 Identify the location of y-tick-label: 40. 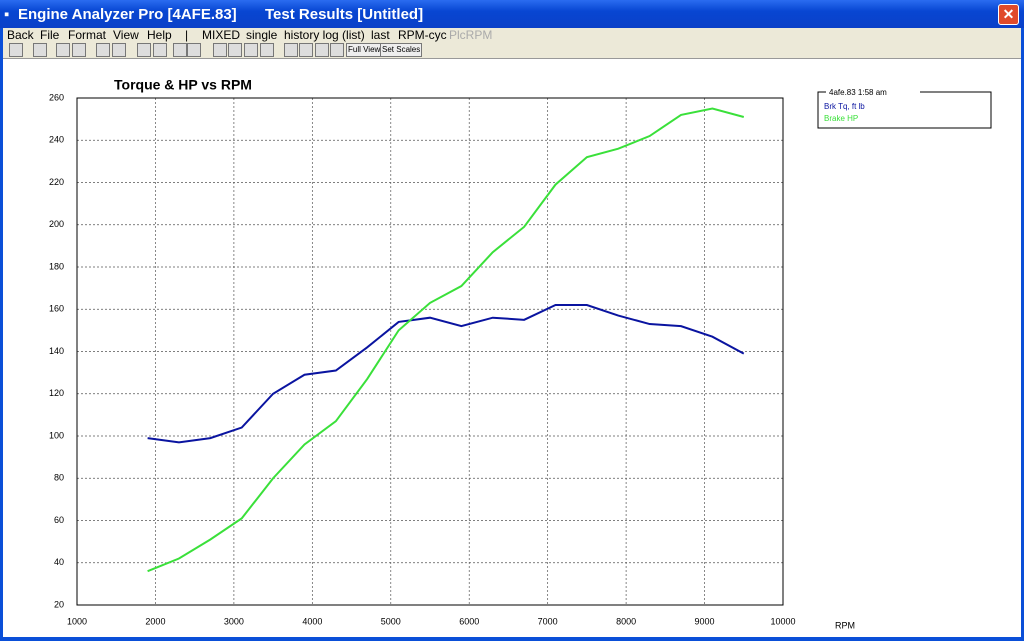
(59, 562).